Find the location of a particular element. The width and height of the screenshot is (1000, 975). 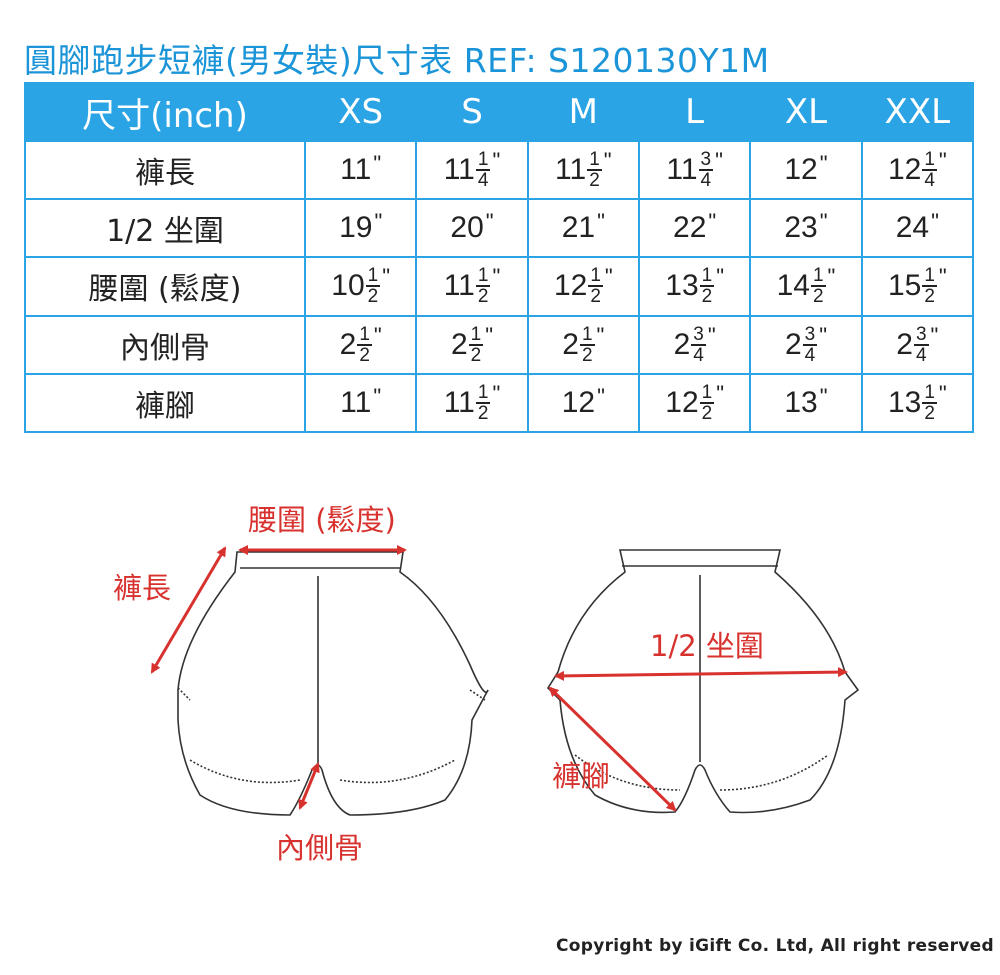

whole-value: 22 is located at coordinates (690, 228).